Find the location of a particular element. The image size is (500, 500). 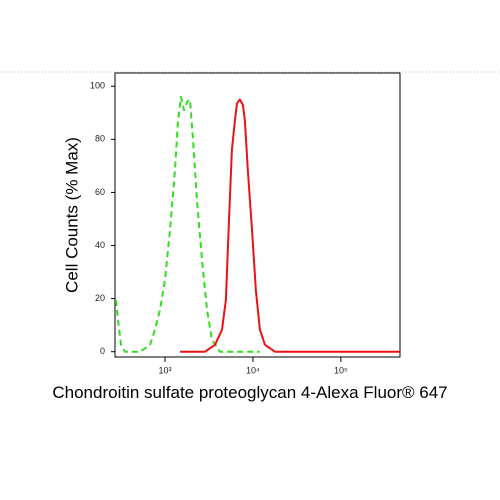

y-tick-label: 80 is located at coordinates (100, 139).